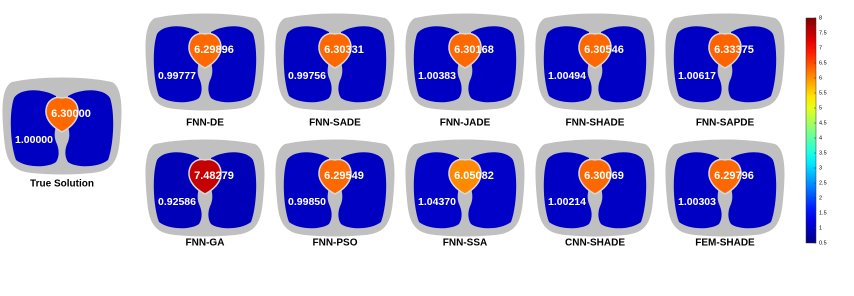 Image resolution: width=854 pixels, height=296 pixels. What do you see at coordinates (820, 198) in the screenshot?
I see `colorbar-tick-label: 2` at bounding box center [820, 198].